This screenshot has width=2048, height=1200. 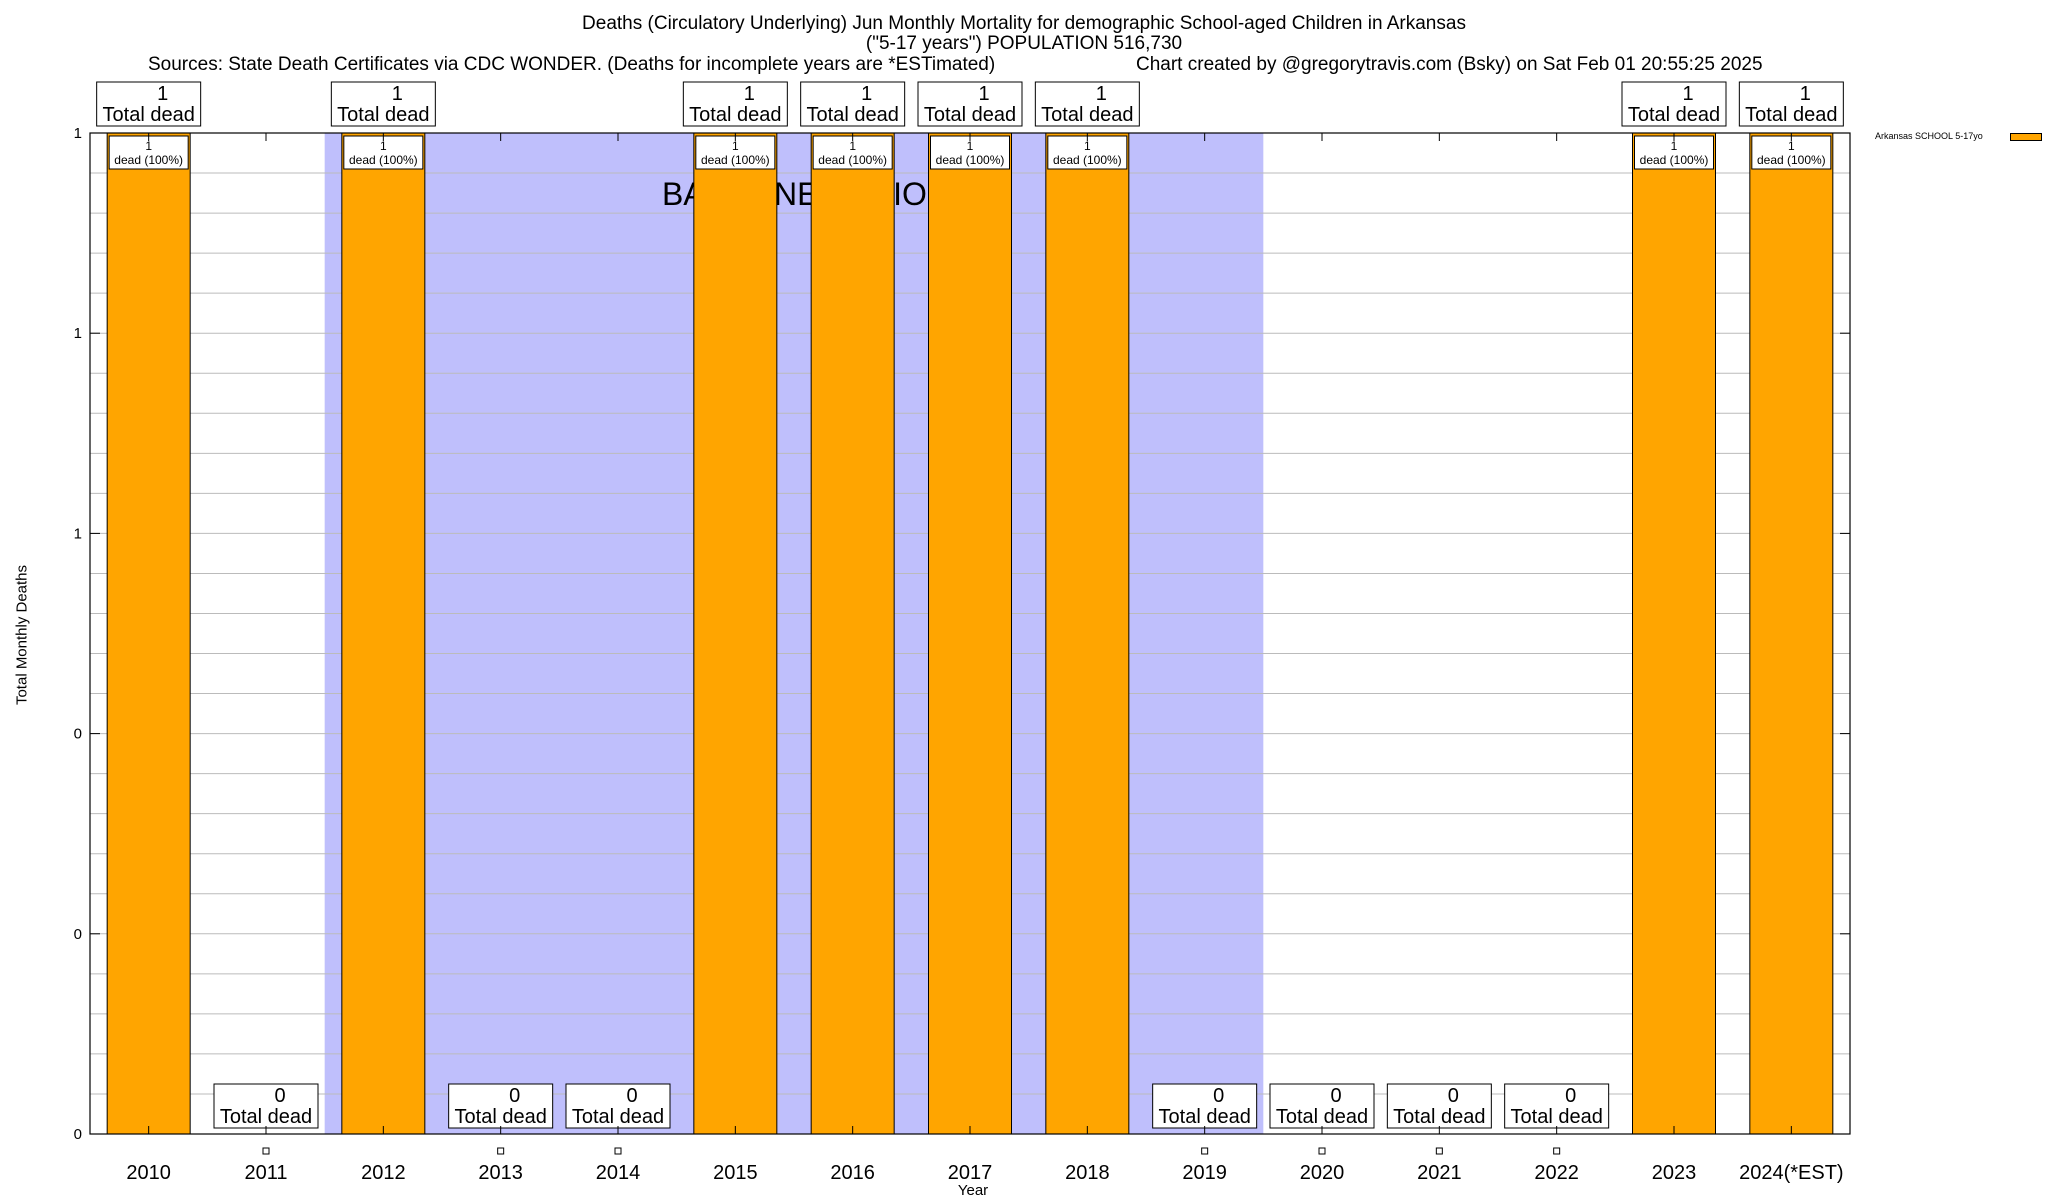 I want to click on x-axis-label: Year, so click(x=973, y=1190).